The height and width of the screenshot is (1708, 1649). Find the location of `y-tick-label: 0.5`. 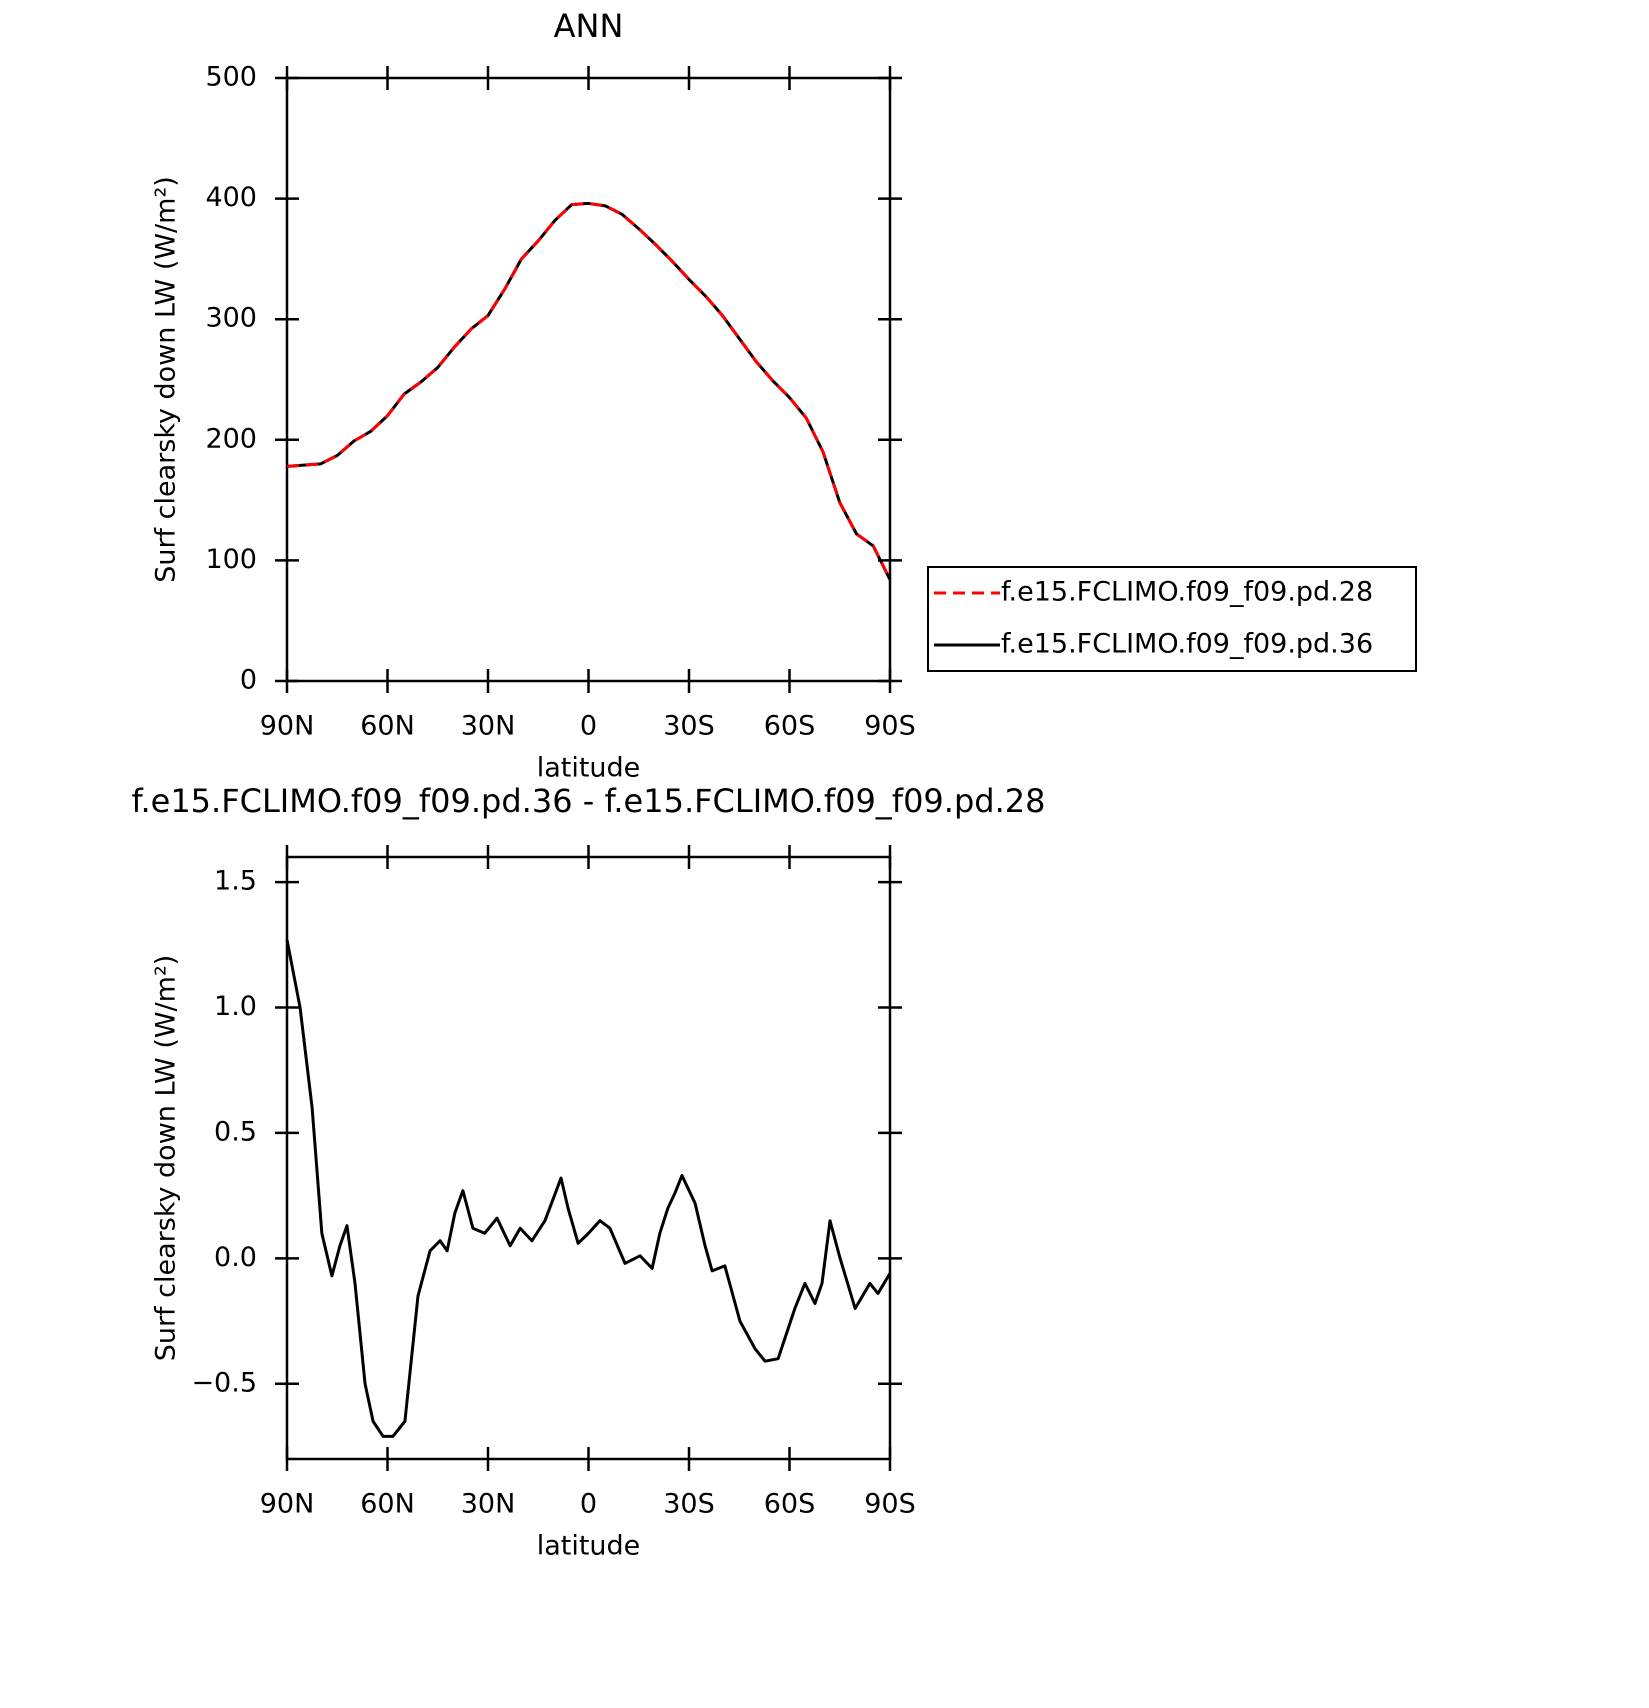

y-tick-label: 0.5 is located at coordinates (235, 1131).